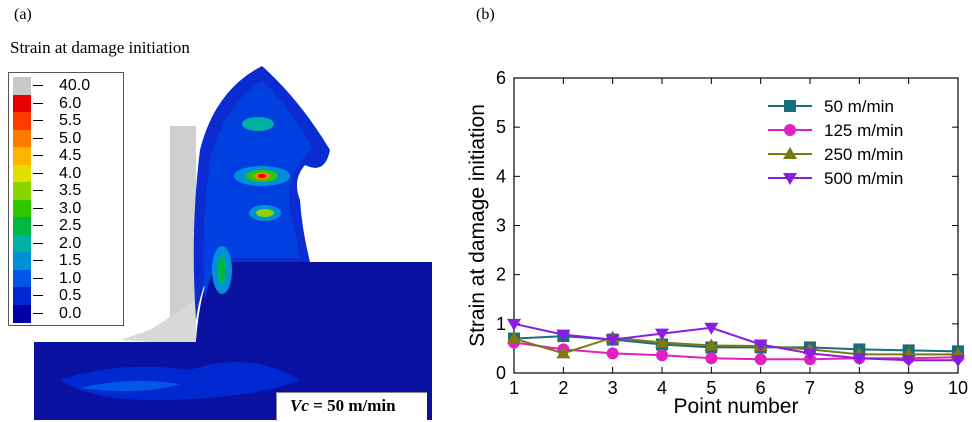 The image size is (972, 422). I want to click on y-tick-label: 4, so click(501, 176).